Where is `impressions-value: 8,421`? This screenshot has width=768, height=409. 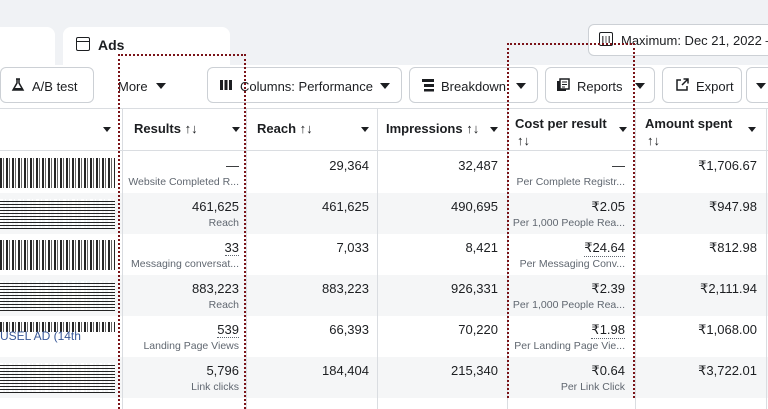
impressions-value: 8,421 is located at coordinates (481, 247).